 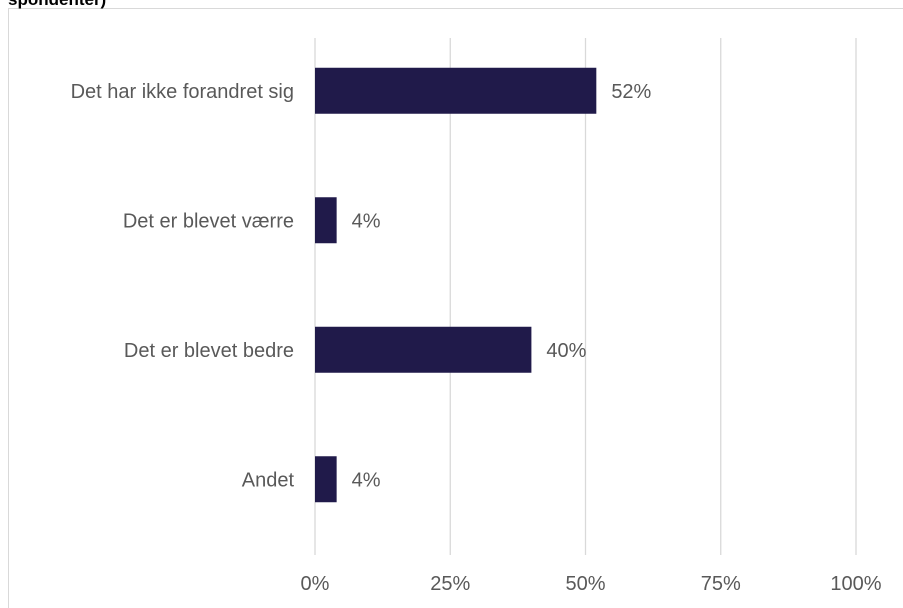 What do you see at coordinates (631, 92) in the screenshot?
I see `data-label: 52%` at bounding box center [631, 92].